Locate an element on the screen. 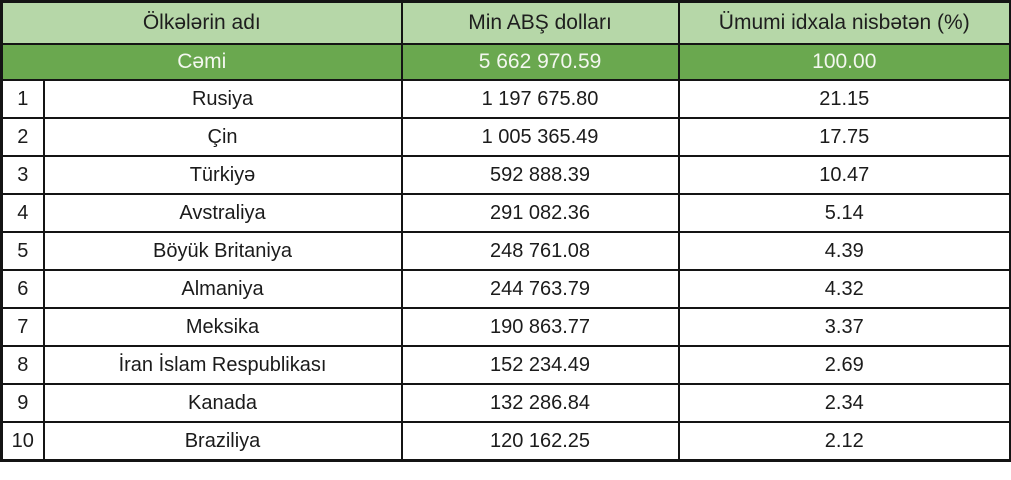 The height and width of the screenshot is (480, 1011). column-header-percent: Ümumi idxala nisbətən (%) is located at coordinates (844, 22).